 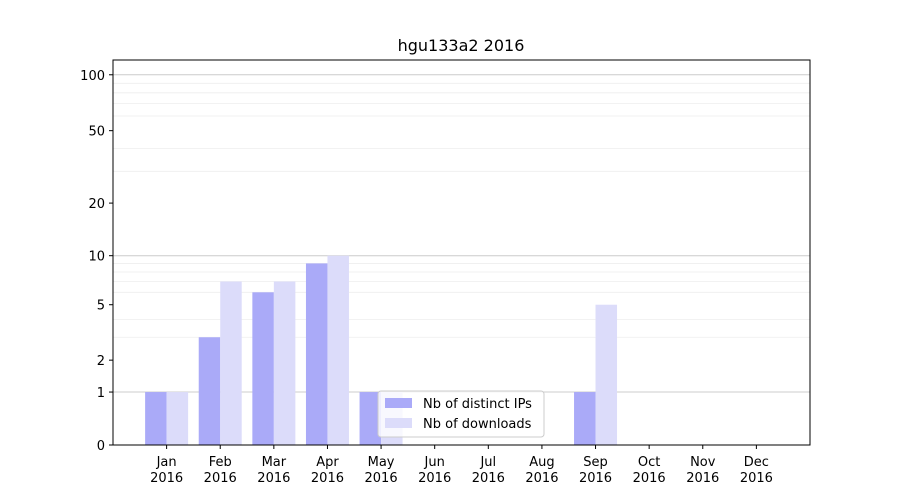 What do you see at coordinates (274, 462) in the screenshot?
I see `x-tick-month: Mar` at bounding box center [274, 462].